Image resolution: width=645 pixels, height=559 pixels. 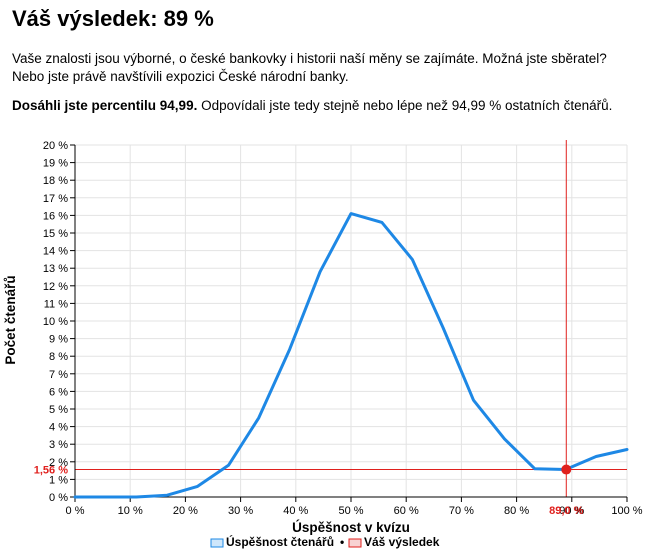 I want to click on page-title: Váš výsledek: 89 %, so click(x=113, y=18).